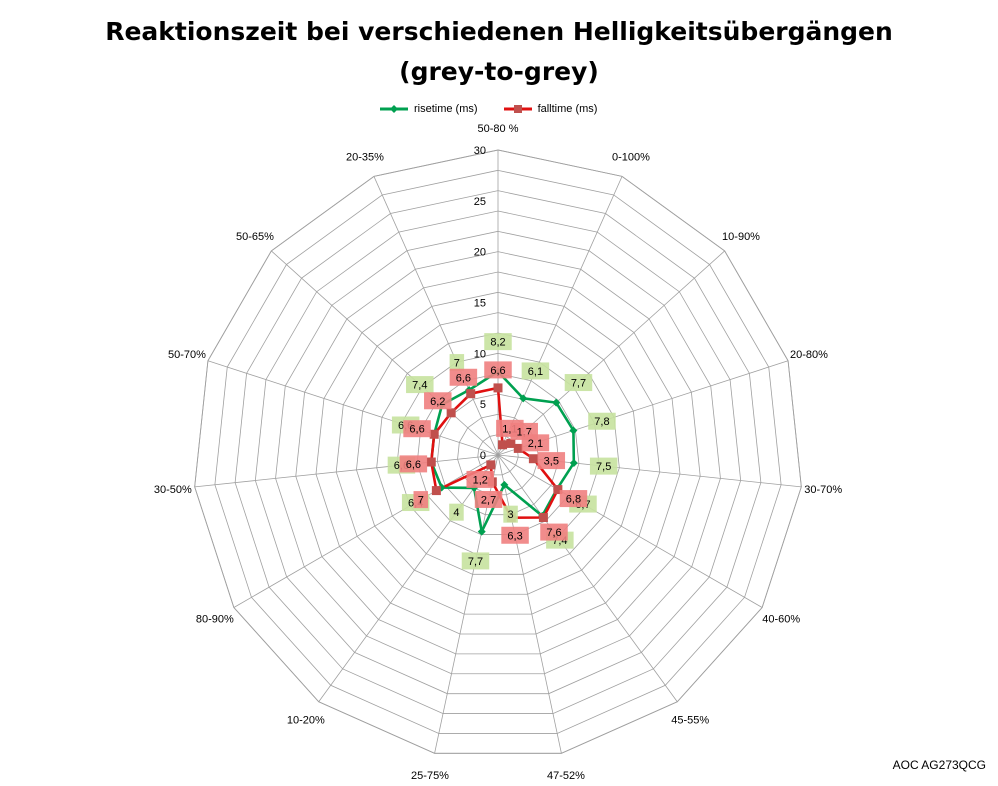 The height and width of the screenshot is (786, 998). I want to click on risetime-data-label: 7,8, so click(601, 422).